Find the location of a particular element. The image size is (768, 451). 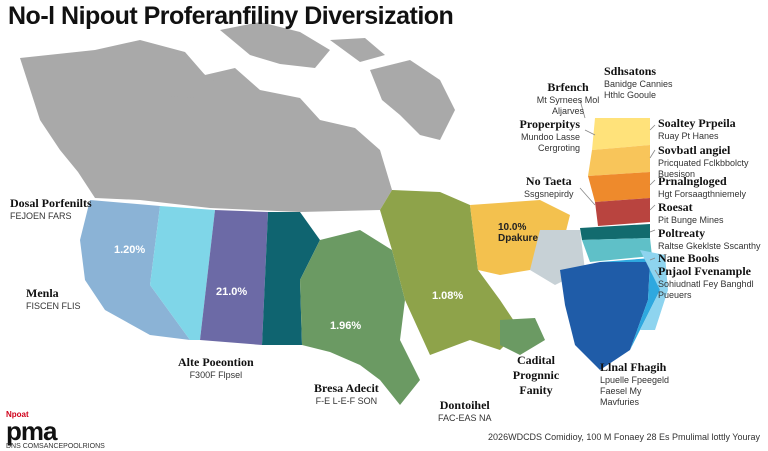

island-ellesmere is located at coordinates (275, 45).